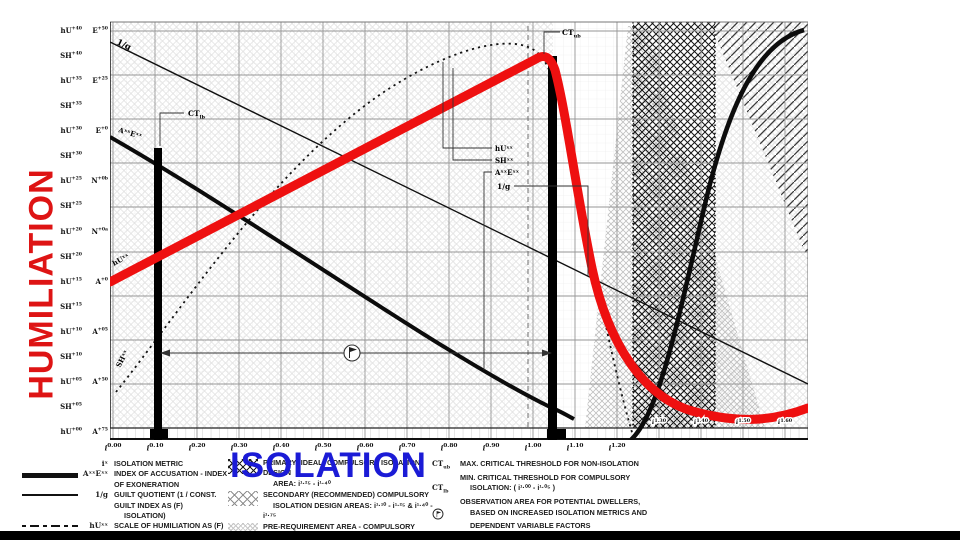 This screenshot has height=540, width=960. I want to click on y-label-hu-sh: hU+05, so click(71, 381).